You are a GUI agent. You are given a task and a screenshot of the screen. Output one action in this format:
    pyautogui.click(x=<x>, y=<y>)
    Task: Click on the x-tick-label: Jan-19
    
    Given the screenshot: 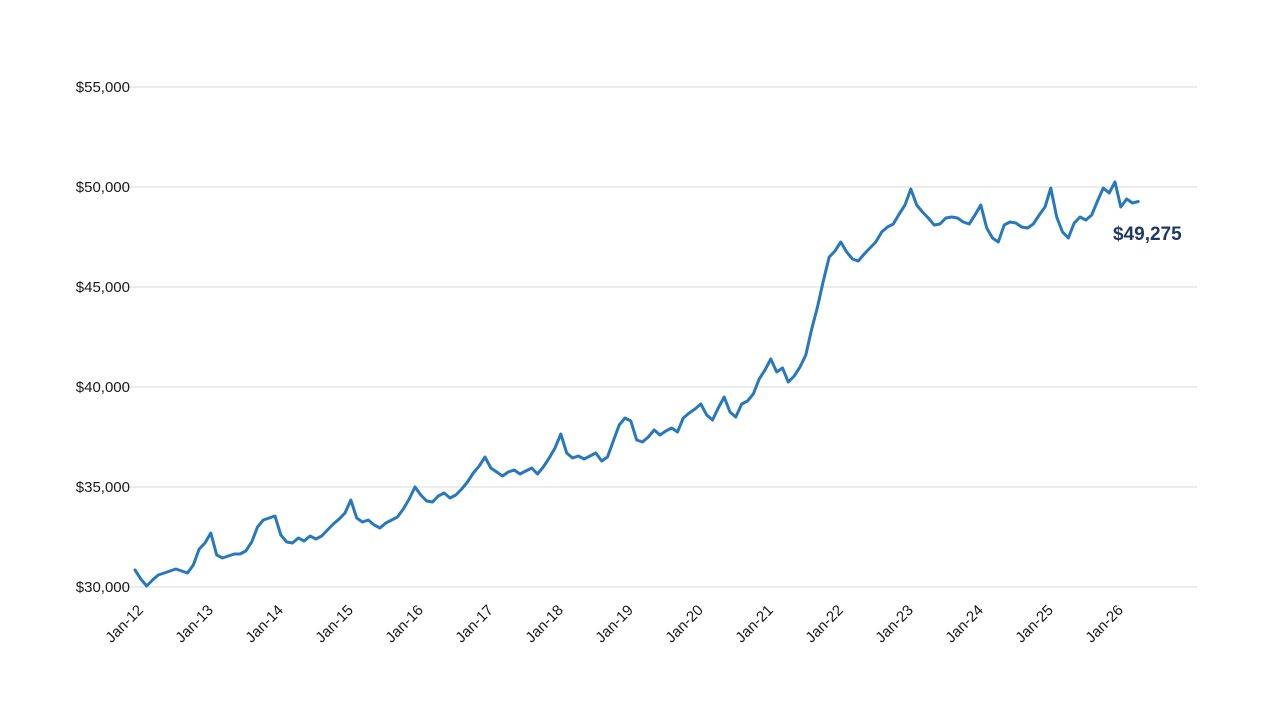 What is the action you would take?
    pyautogui.click(x=614, y=624)
    